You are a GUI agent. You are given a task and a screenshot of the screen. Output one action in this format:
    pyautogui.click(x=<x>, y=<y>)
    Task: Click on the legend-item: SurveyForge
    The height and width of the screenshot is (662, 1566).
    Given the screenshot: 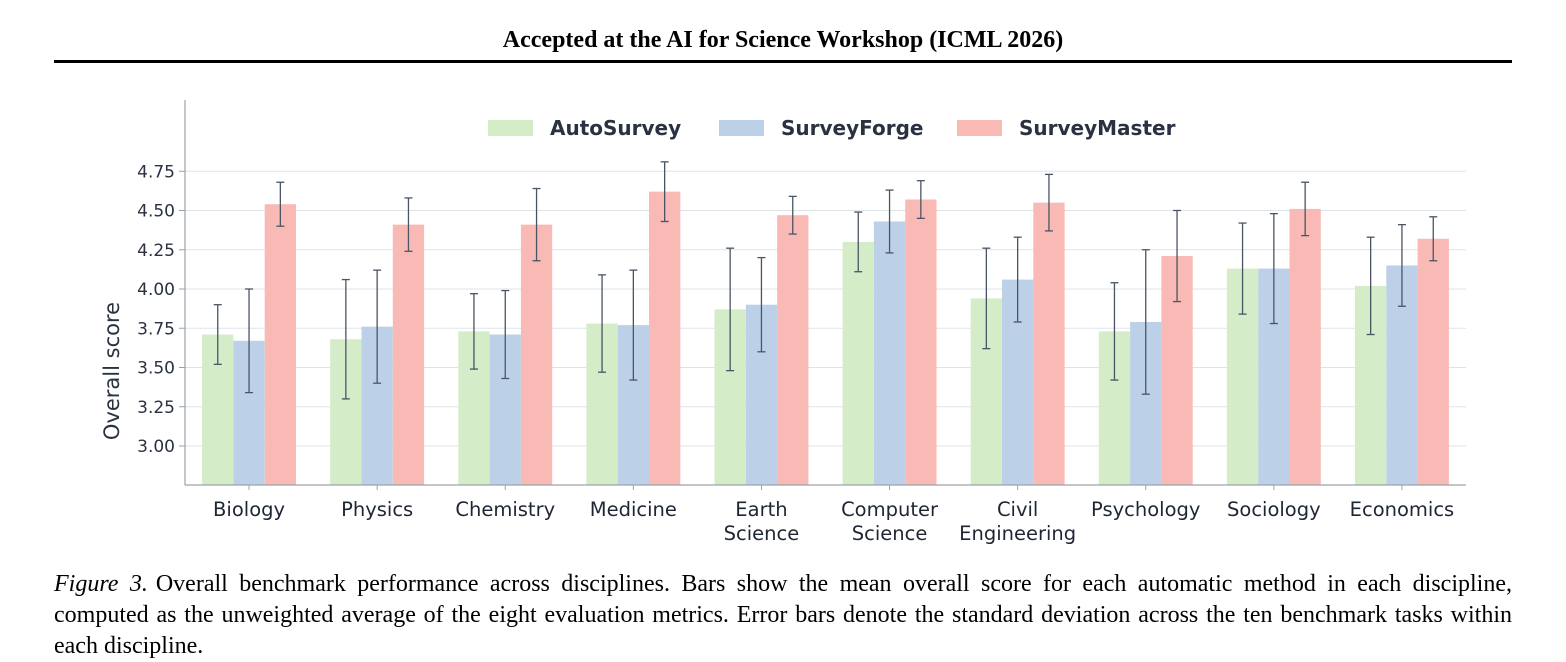 What is the action you would take?
    pyautogui.click(x=821, y=128)
    